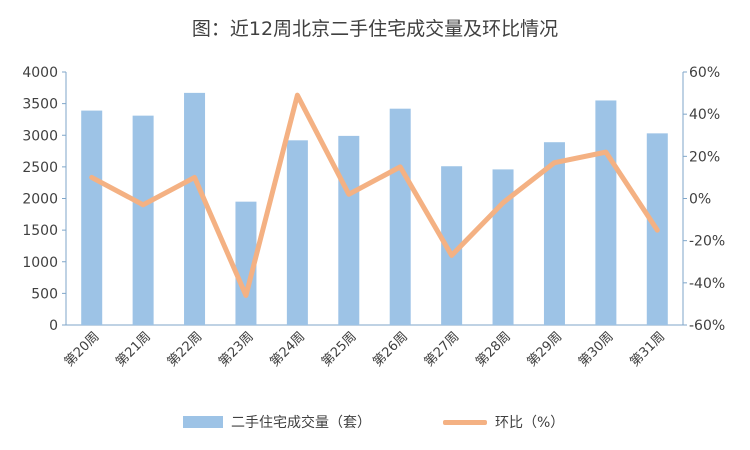 This screenshot has width=750, height=450. What do you see at coordinates (700, 200) in the screenshot?
I see `y-right-tick-label: 0%` at bounding box center [700, 200].